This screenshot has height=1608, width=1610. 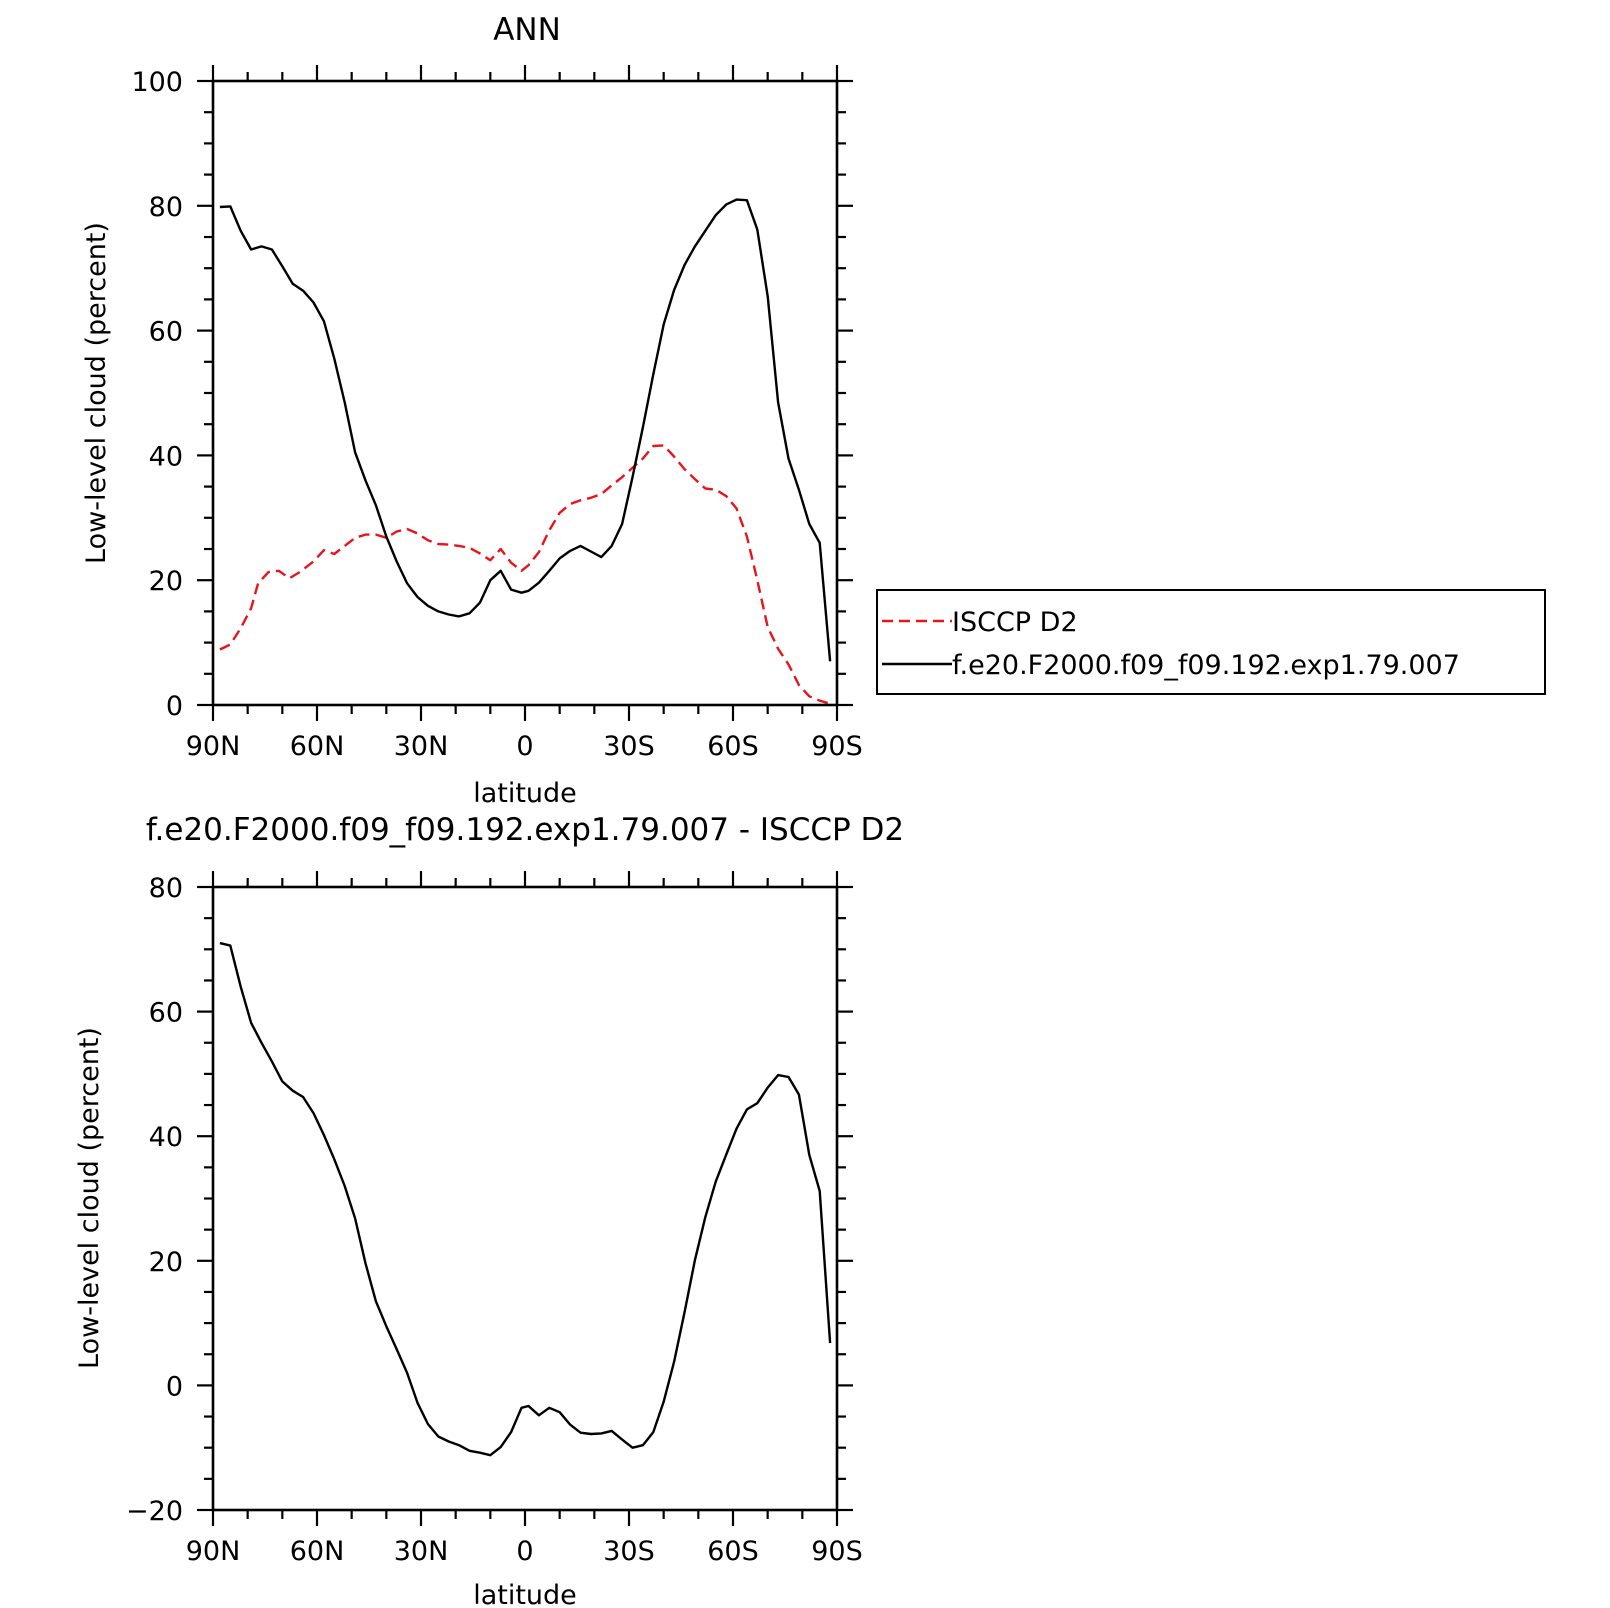 What do you see at coordinates (157, 82) in the screenshot?
I see `y-tick-label: 100` at bounding box center [157, 82].